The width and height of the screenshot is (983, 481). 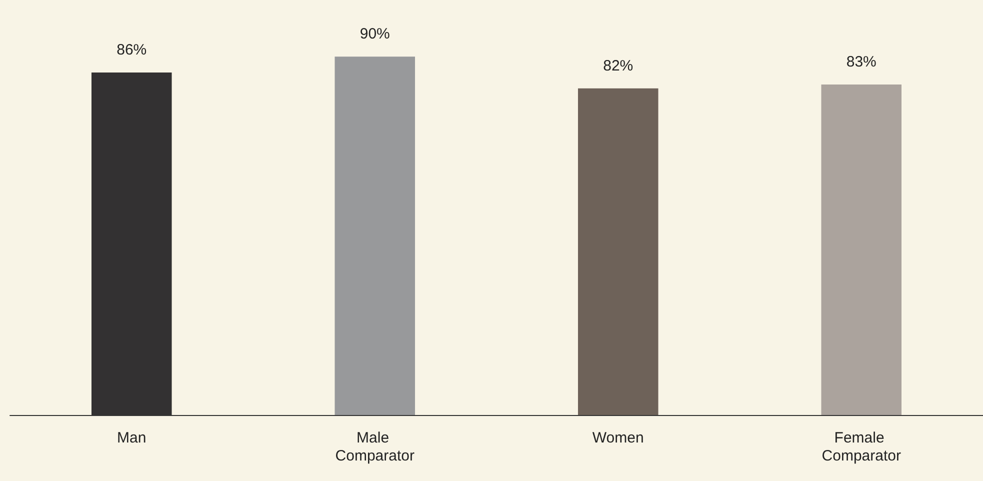 I want to click on x-tick-label: Female Comparator, so click(x=861, y=447).